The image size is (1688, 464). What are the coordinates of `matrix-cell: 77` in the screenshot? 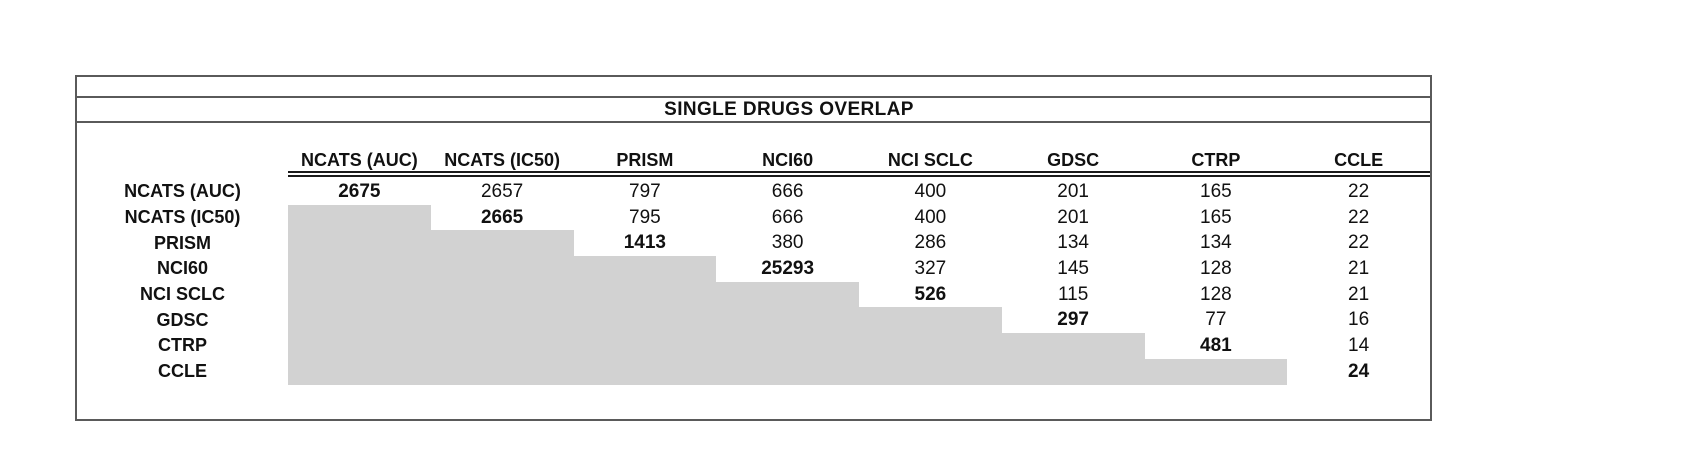 It's located at (1216, 320).